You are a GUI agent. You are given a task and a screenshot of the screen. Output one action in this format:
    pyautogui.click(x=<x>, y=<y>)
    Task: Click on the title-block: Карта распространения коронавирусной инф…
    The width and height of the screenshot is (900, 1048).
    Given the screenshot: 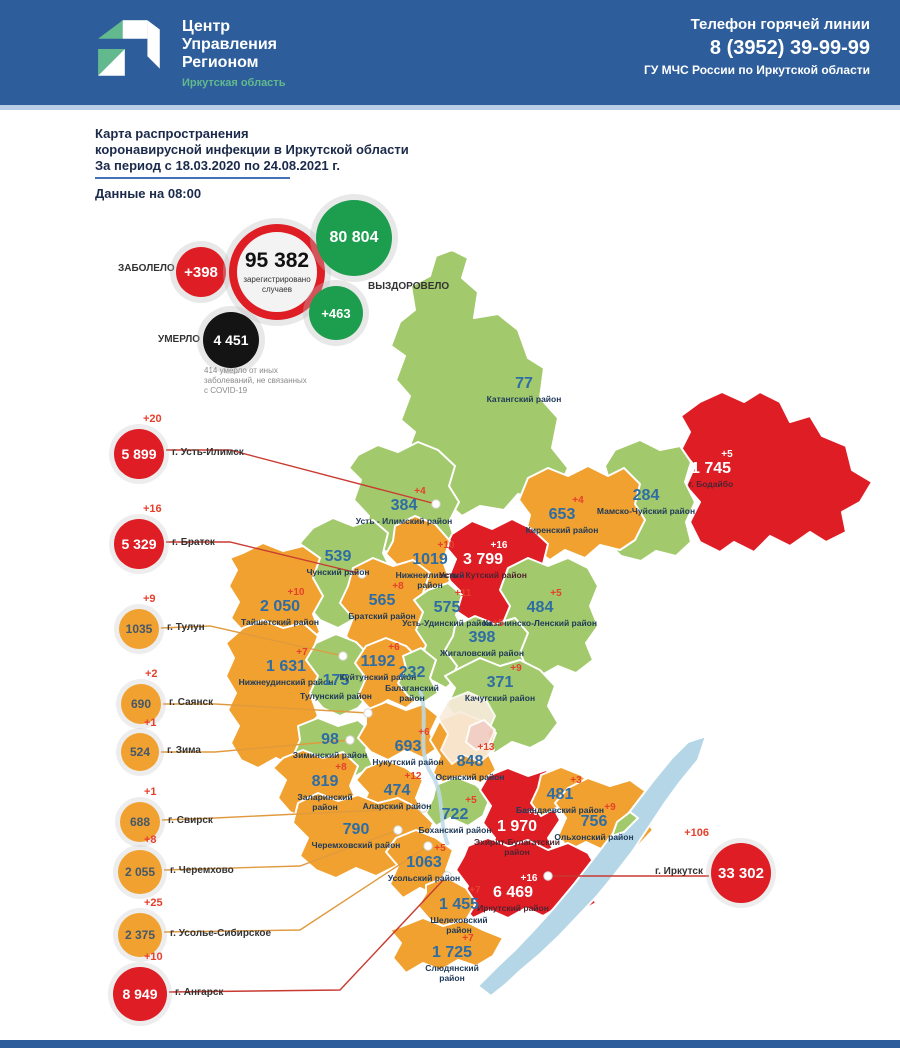 What is the action you would take?
    pyautogui.click(x=252, y=163)
    